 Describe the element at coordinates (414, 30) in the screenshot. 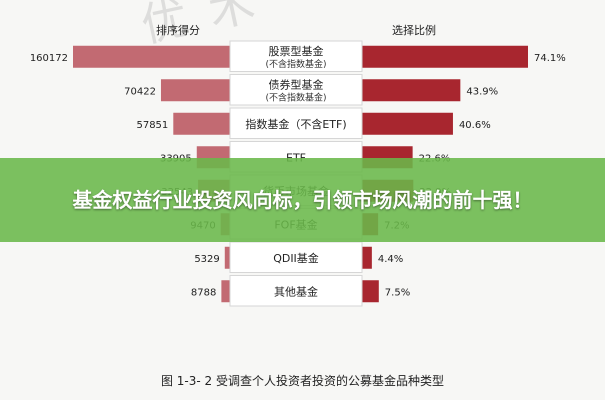

I see `right-panel-title: 选择比例` at that location.